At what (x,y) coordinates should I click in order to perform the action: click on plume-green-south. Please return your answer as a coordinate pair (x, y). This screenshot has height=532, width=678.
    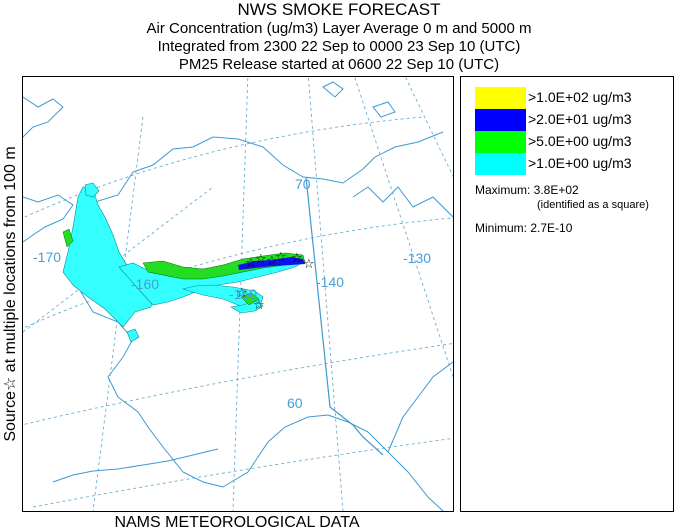
    Looking at the image, I should click on (250, 299).